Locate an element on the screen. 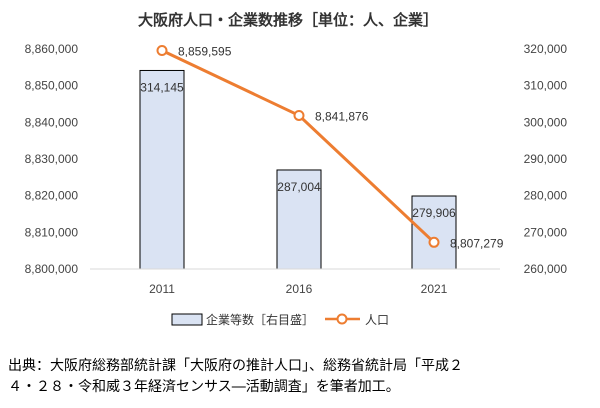 This screenshot has width=600, height=408. right-tick-label: 270,000 is located at coordinates (546, 232).